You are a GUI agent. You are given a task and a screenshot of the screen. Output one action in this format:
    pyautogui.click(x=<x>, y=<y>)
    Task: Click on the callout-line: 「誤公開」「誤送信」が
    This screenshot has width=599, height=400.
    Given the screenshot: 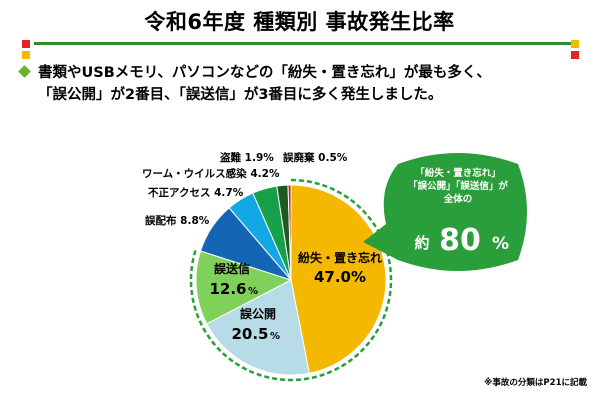 What is the action you would take?
    pyautogui.click(x=458, y=186)
    